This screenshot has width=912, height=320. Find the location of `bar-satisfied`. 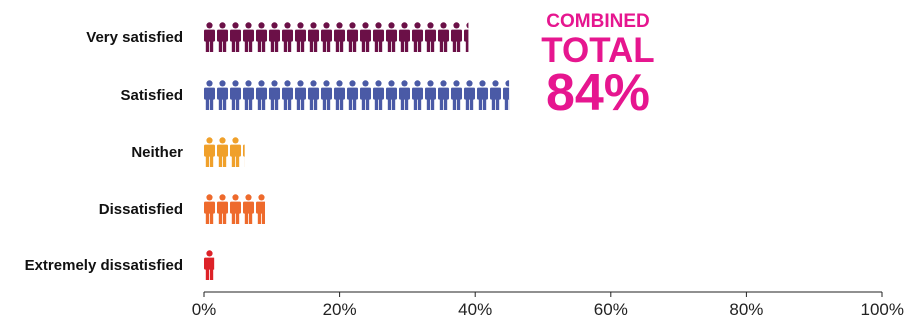

bar-satisfied is located at coordinates (357, 95).